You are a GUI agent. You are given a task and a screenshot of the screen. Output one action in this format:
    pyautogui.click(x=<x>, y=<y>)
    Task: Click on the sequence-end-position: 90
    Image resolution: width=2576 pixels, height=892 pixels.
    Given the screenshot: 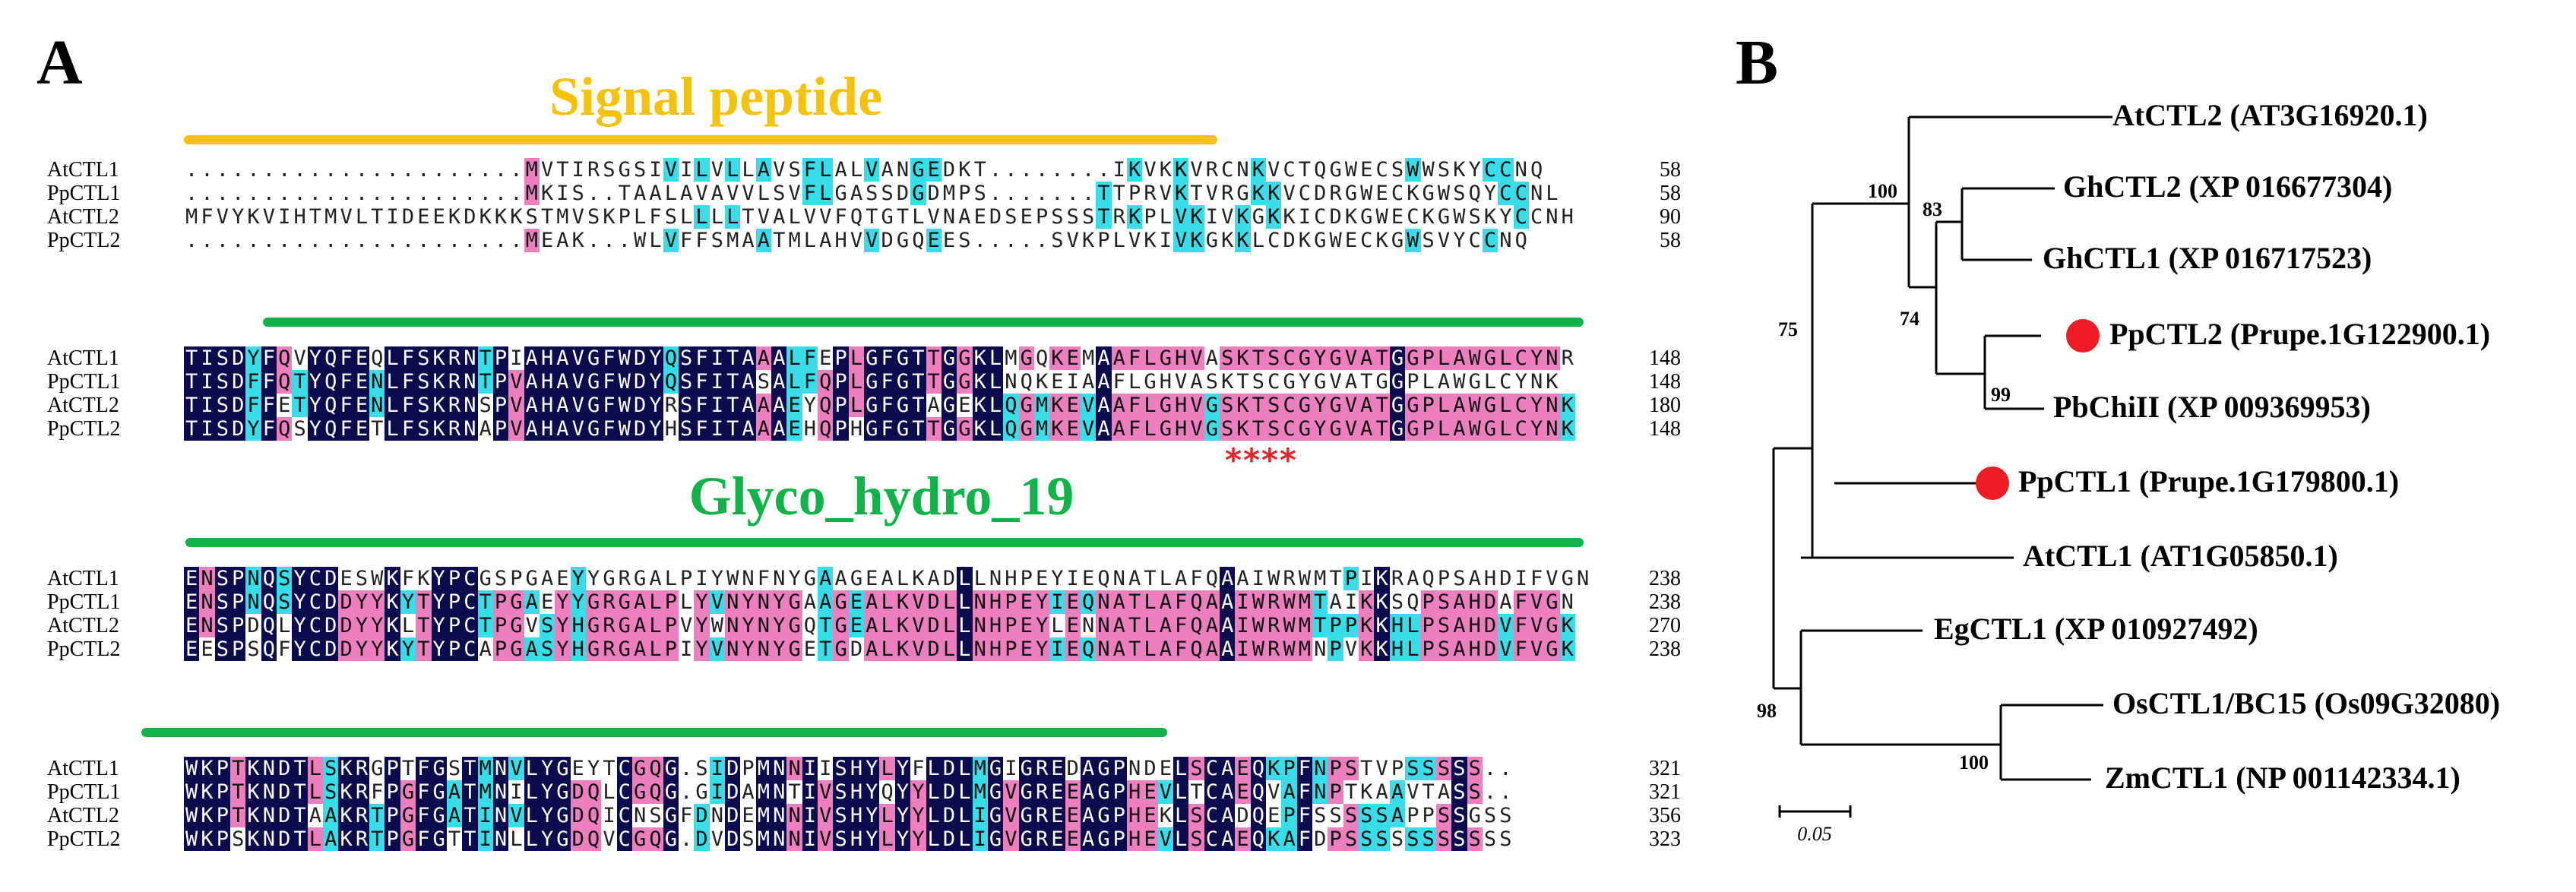 What is the action you would take?
    pyautogui.click(x=1670, y=217)
    